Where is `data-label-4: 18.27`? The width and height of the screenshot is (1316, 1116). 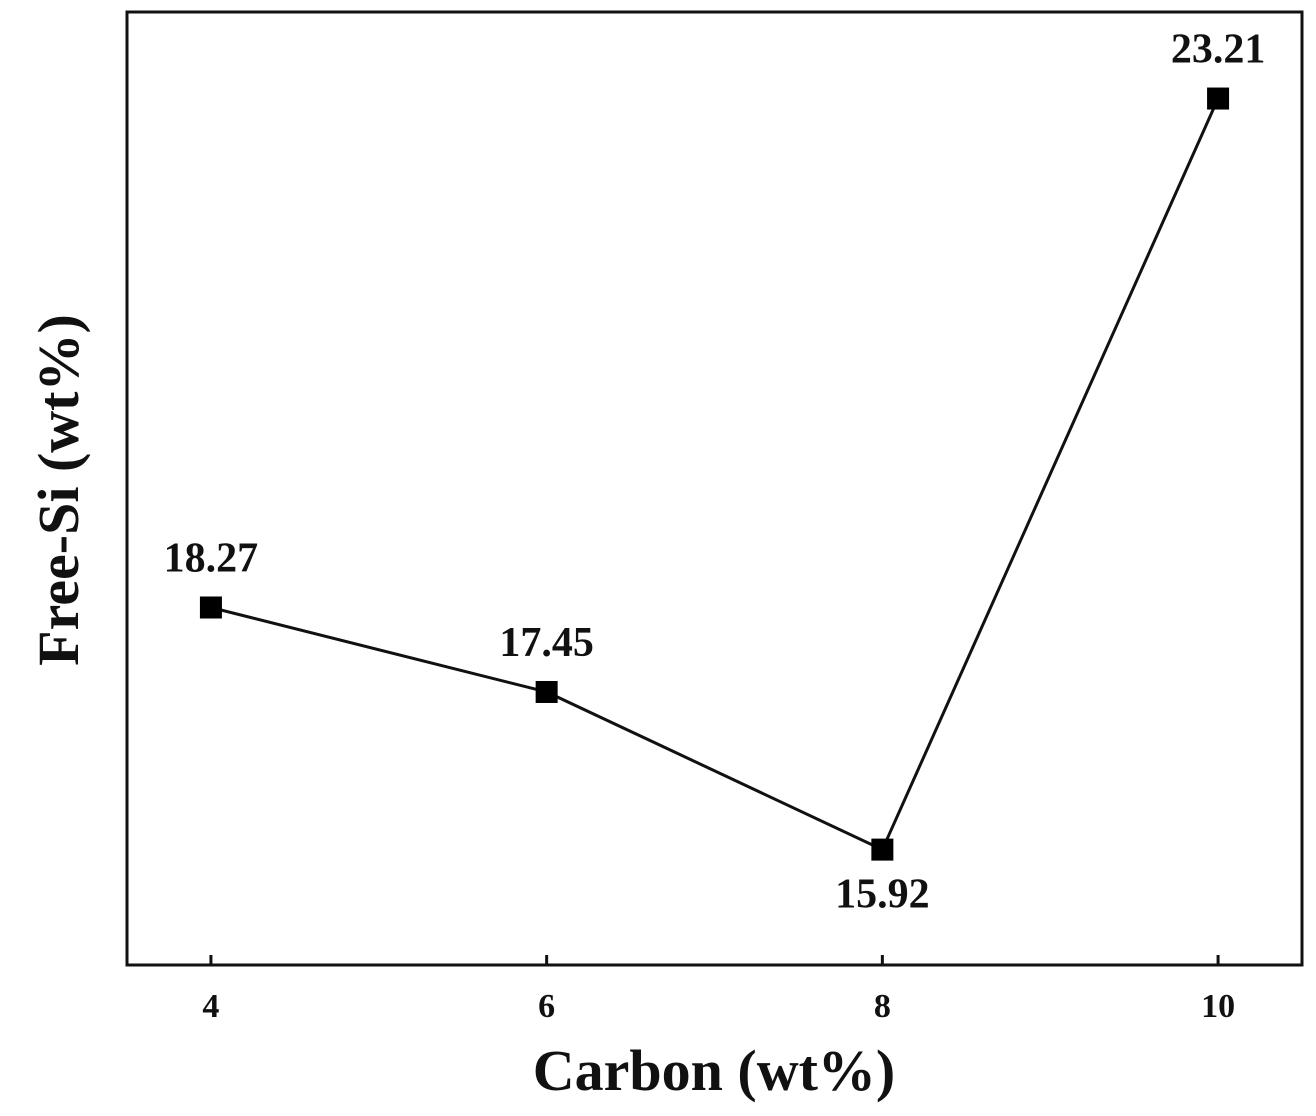
data-label-4: 18.27 is located at coordinates (211, 558).